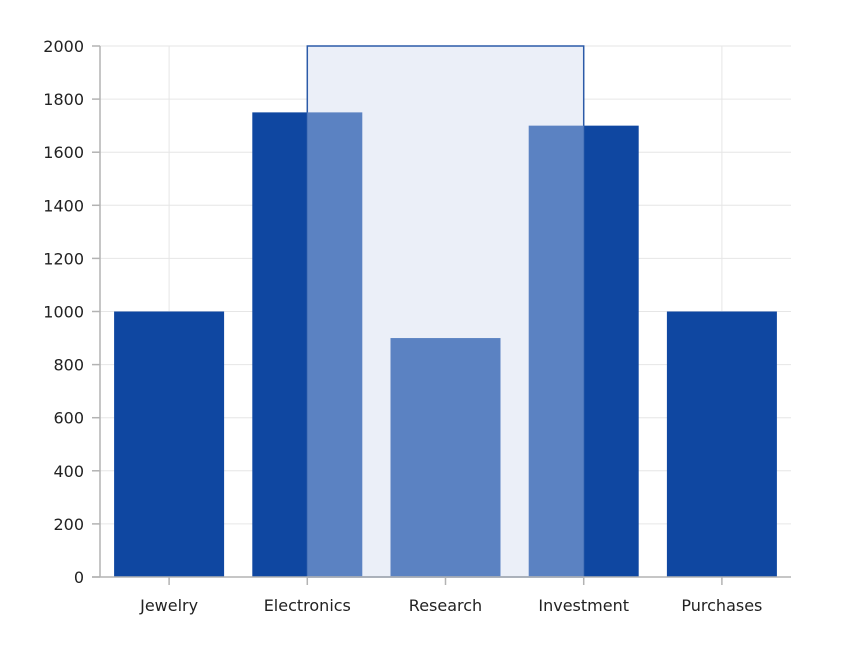 Image resolution: width=858 pixels, height=665 pixels. What do you see at coordinates (445, 457) in the screenshot?
I see `bar-selected-research` at bounding box center [445, 457].